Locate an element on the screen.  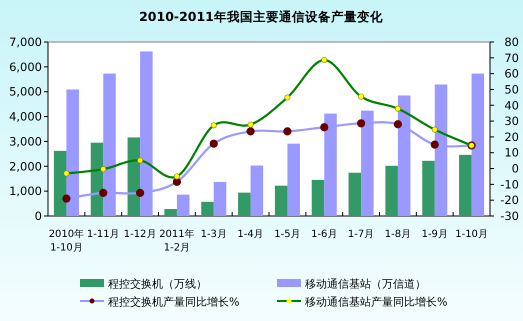
x-tick-label: 1-3月 is located at coordinates (213, 234).